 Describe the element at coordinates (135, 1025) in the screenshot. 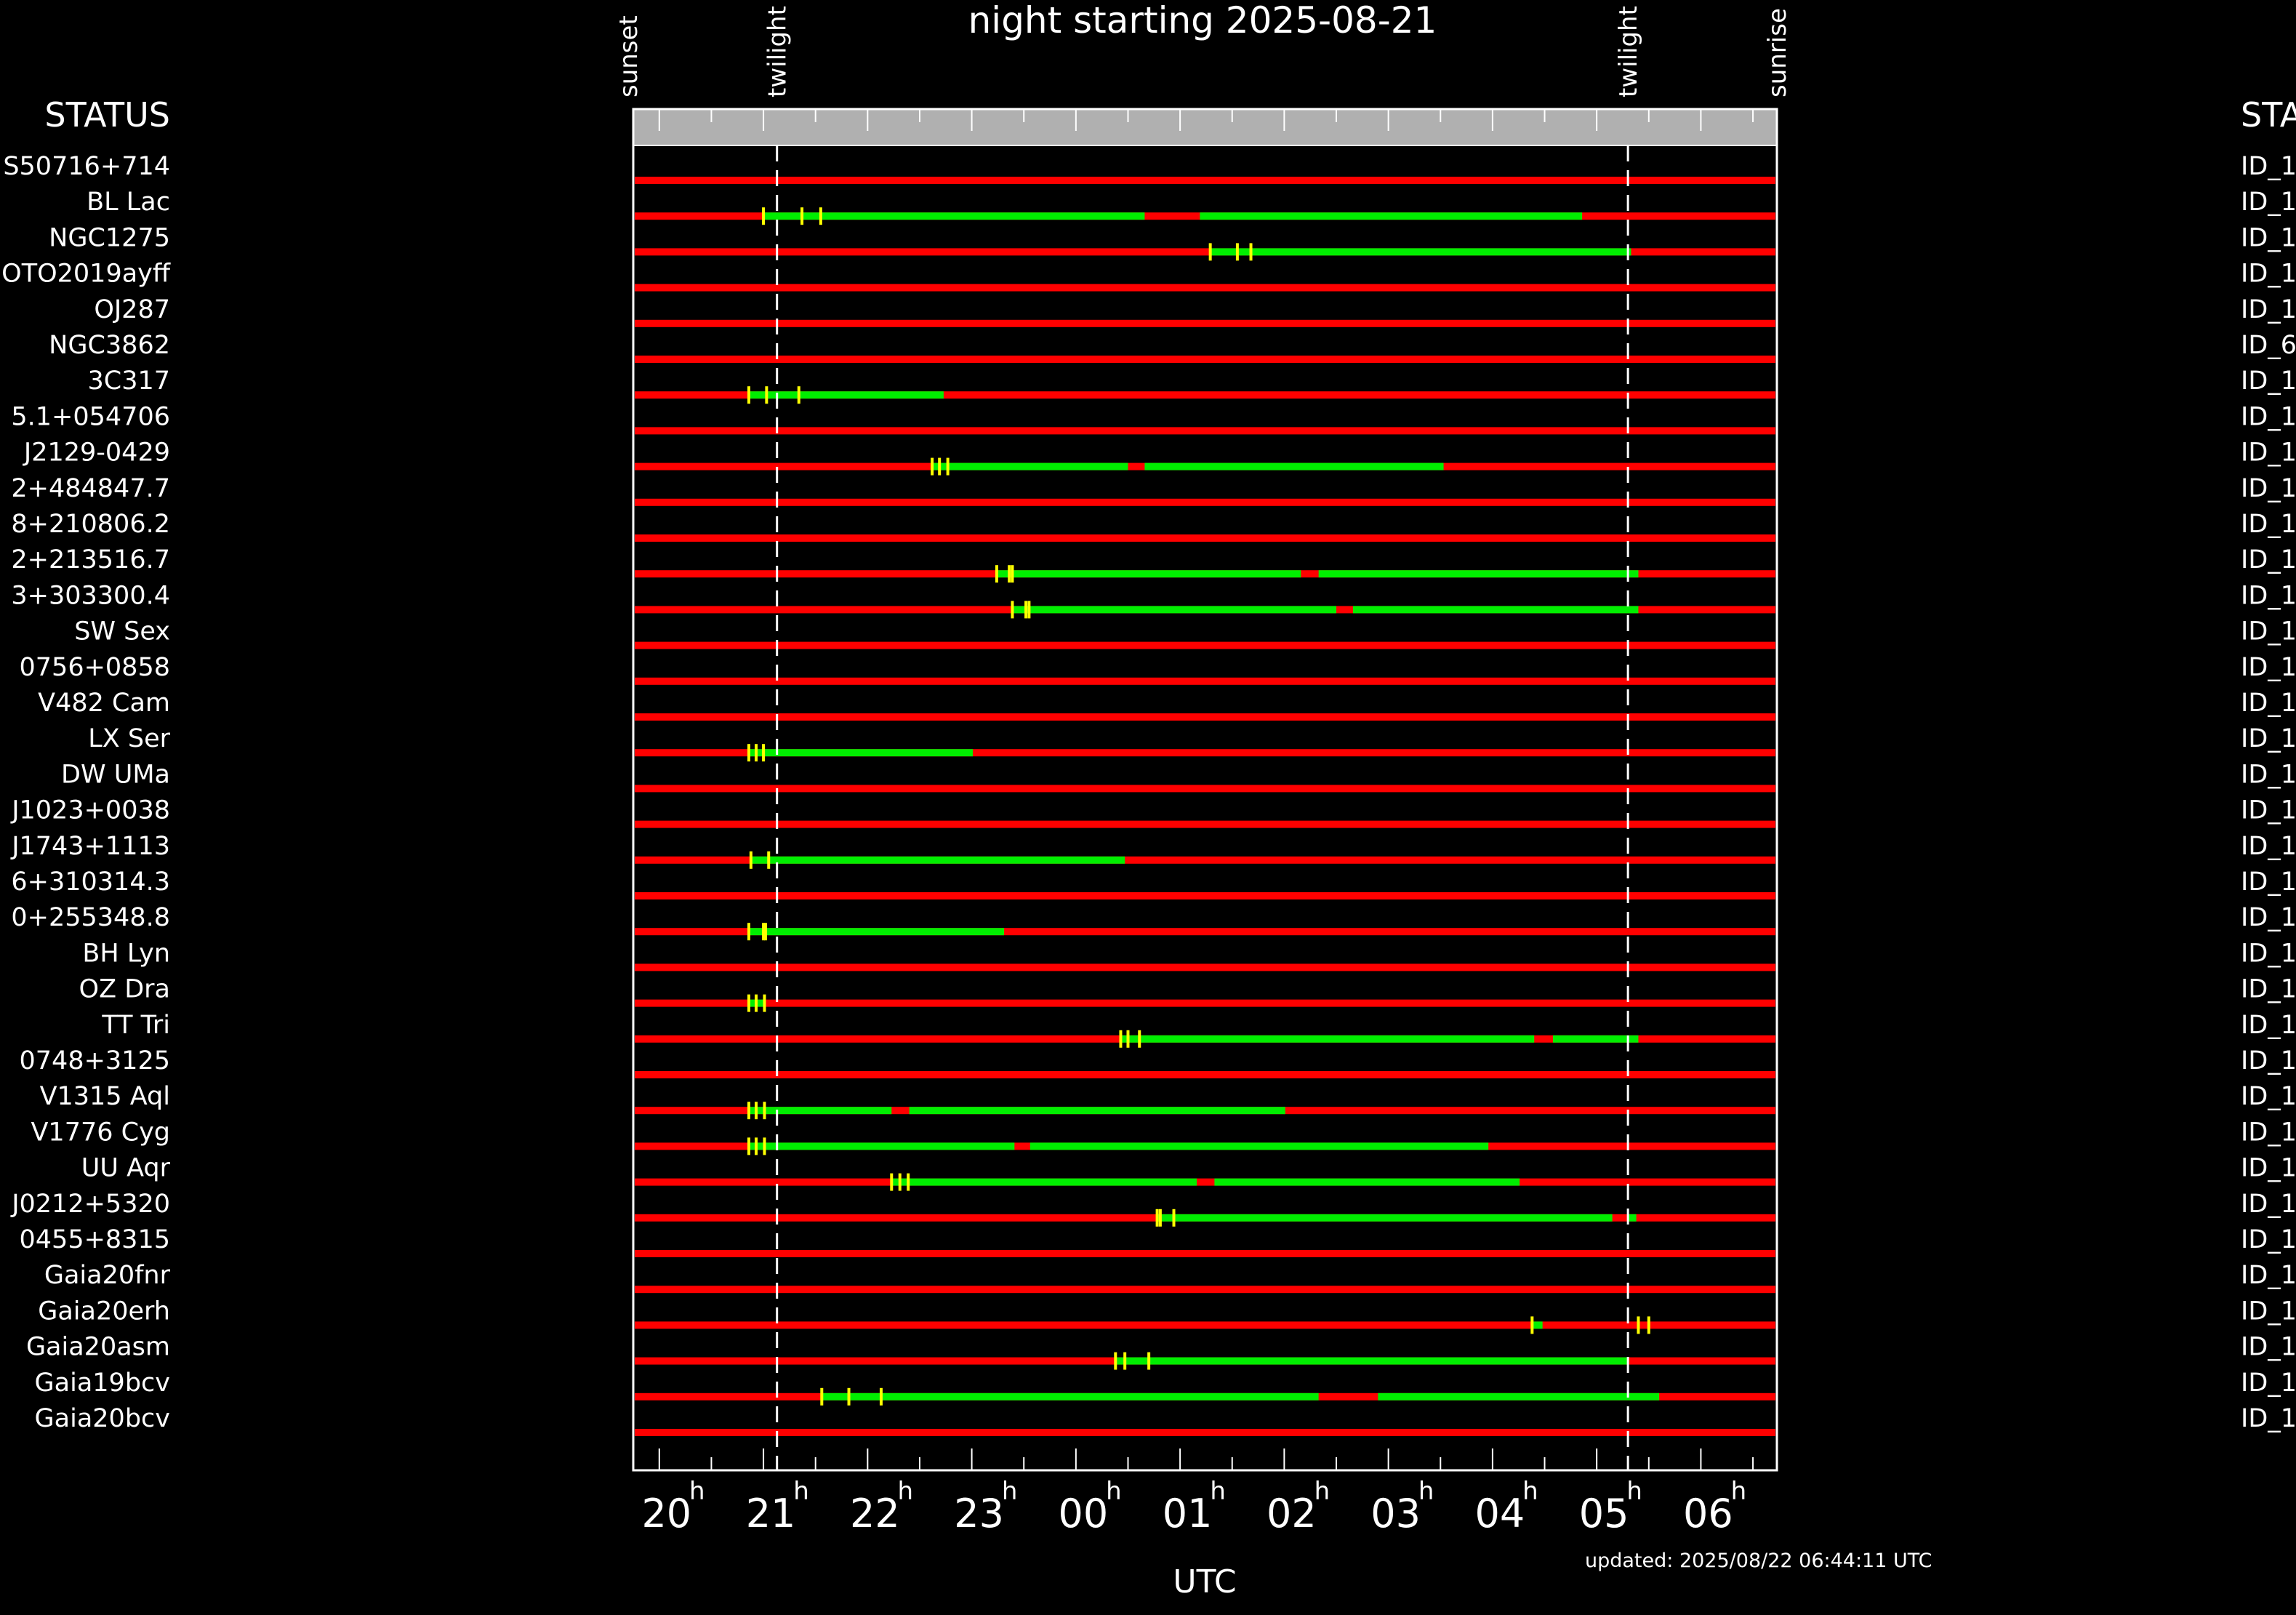

I see `target-name: TT Tri` at that location.